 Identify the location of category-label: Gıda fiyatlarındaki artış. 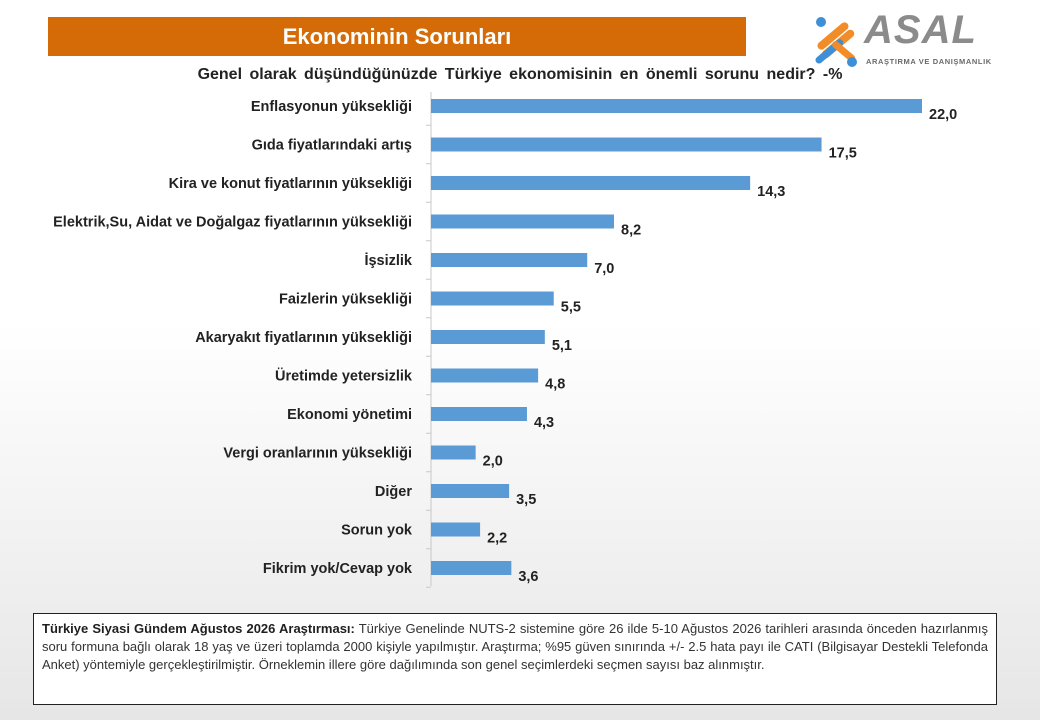
(332, 146).